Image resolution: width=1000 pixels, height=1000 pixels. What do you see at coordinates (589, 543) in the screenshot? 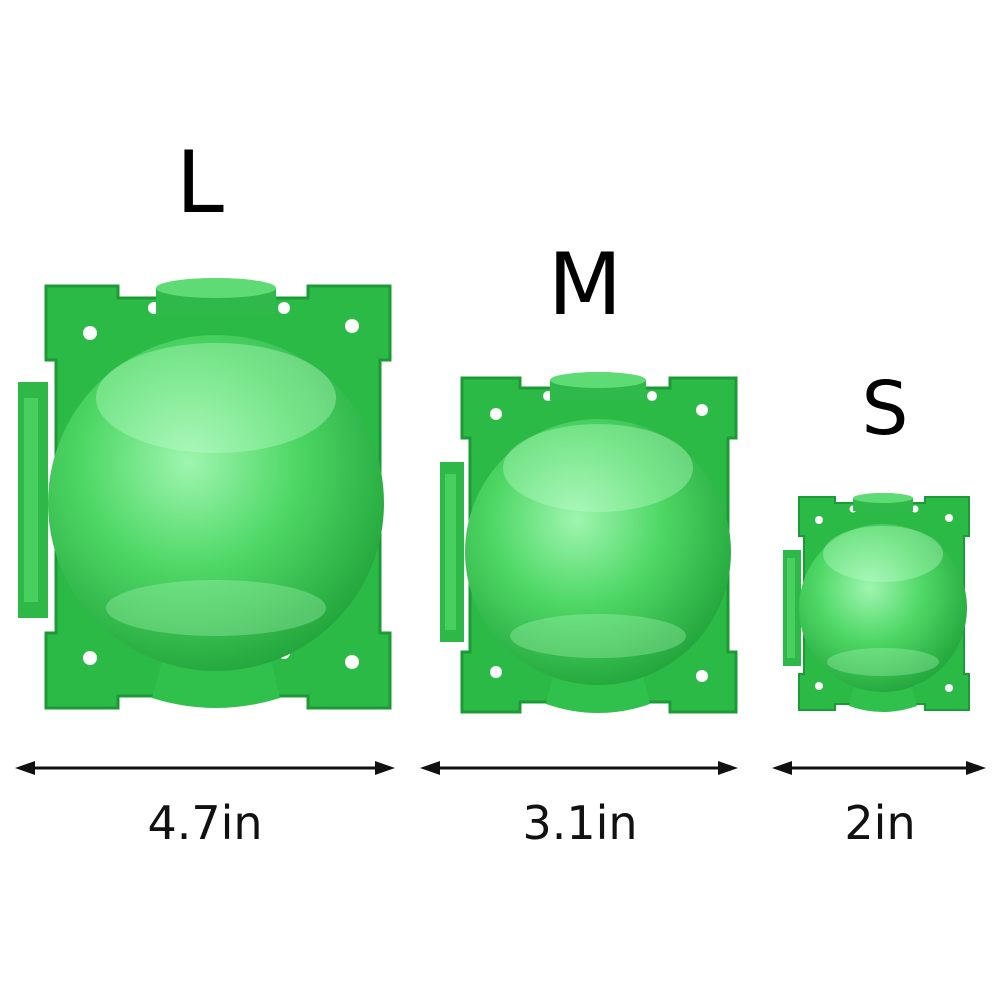
I see `rooting-ball-medium` at bounding box center [589, 543].